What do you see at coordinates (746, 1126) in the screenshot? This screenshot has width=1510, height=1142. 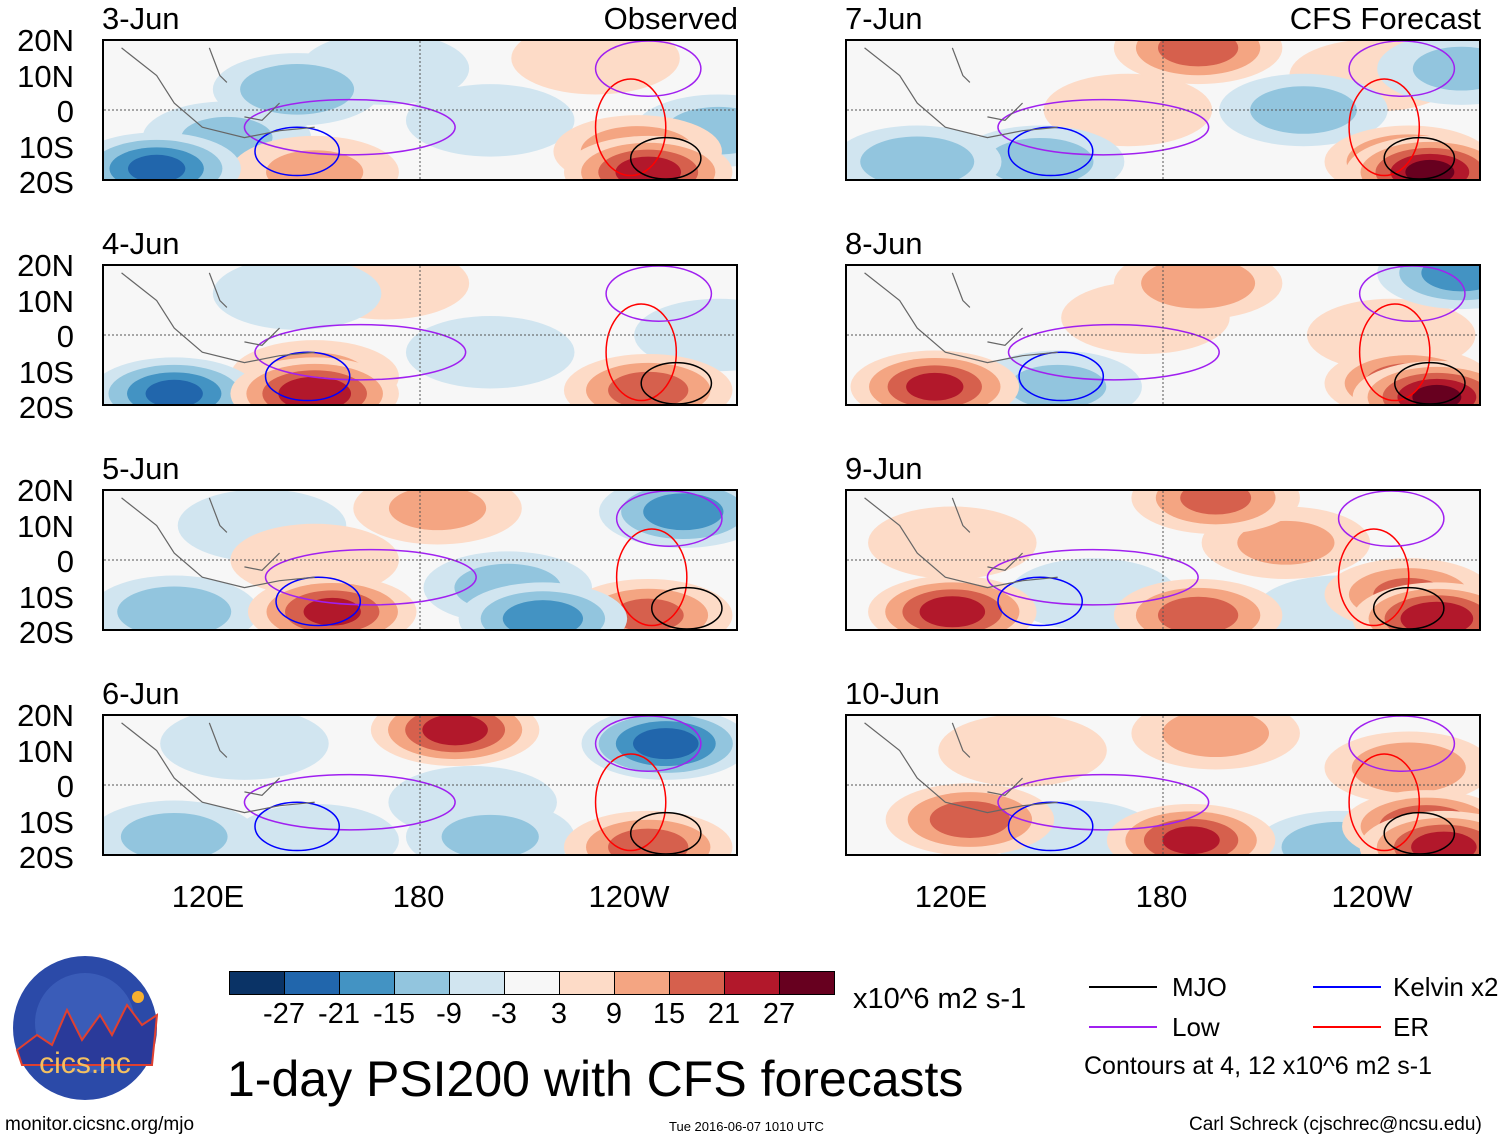 I see `footer-timestamp: Tue 2016-06-07 1010 UTC` at bounding box center [746, 1126].